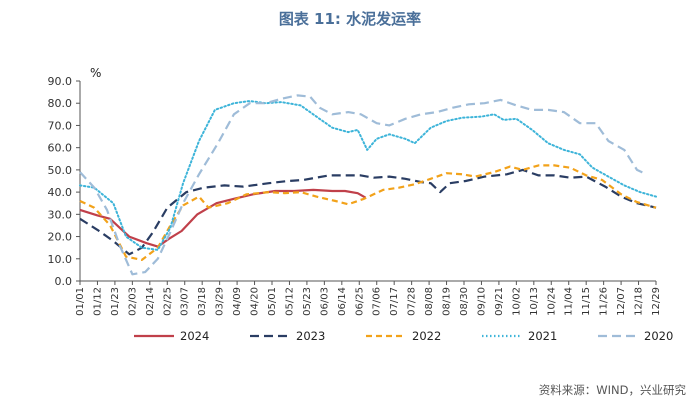 The width and height of the screenshot is (700, 404). I want to click on x-tick-label: 08/30, so click(464, 301).